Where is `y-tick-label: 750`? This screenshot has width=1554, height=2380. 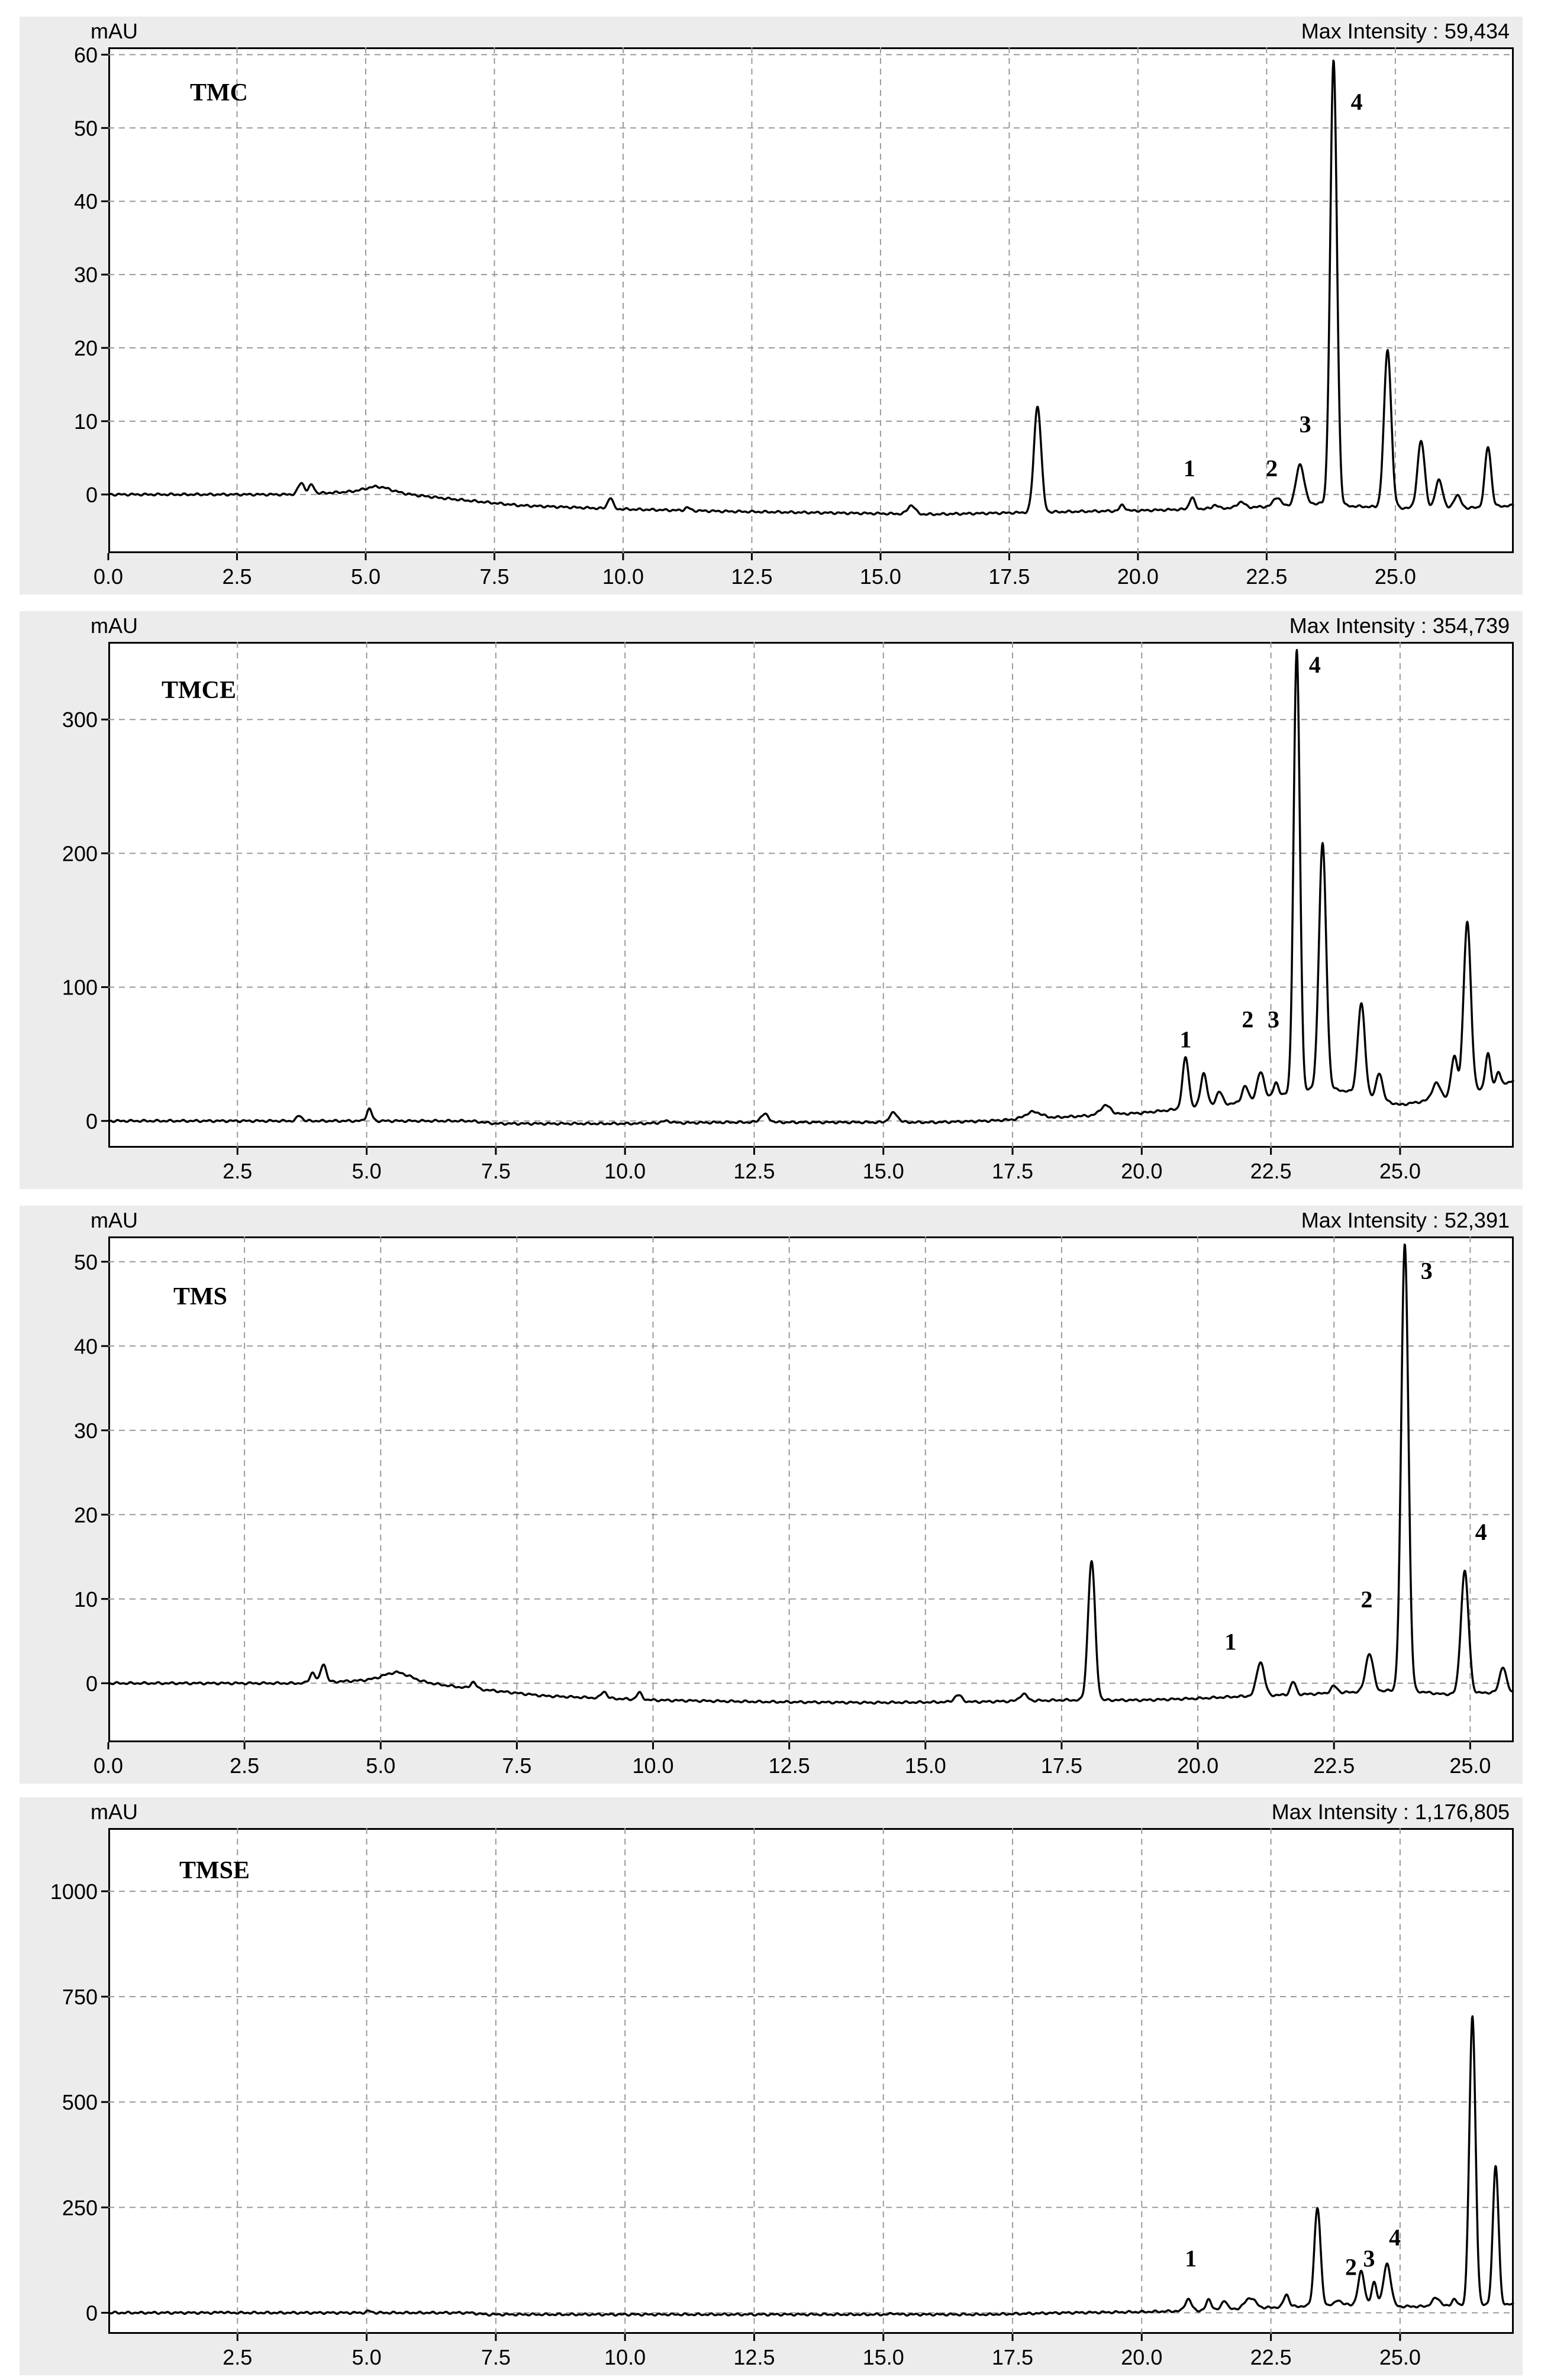 y-tick-label: 750 is located at coordinates (80, 1997).